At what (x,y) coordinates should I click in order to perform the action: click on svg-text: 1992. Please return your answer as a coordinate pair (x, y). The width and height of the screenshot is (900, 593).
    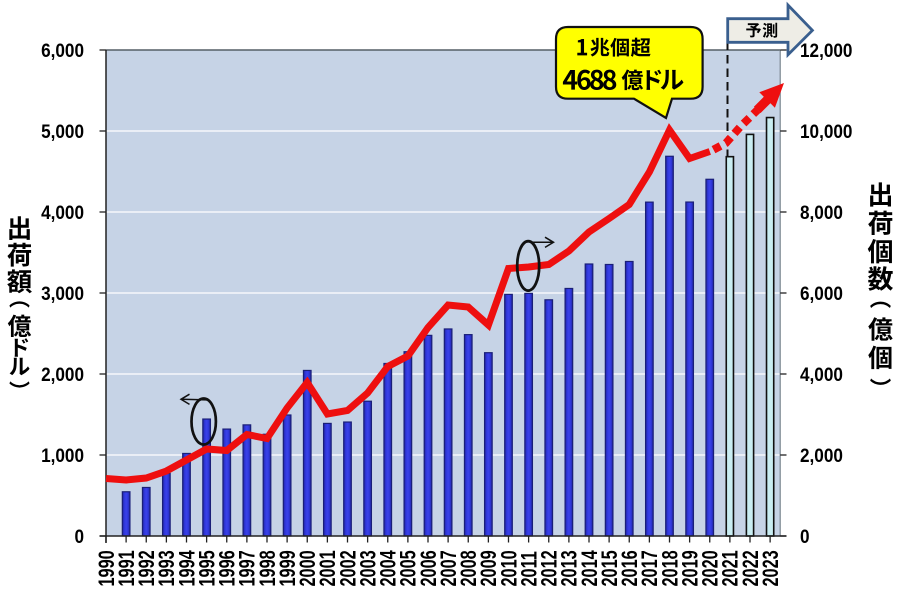
    Looking at the image, I should click on (147, 568).